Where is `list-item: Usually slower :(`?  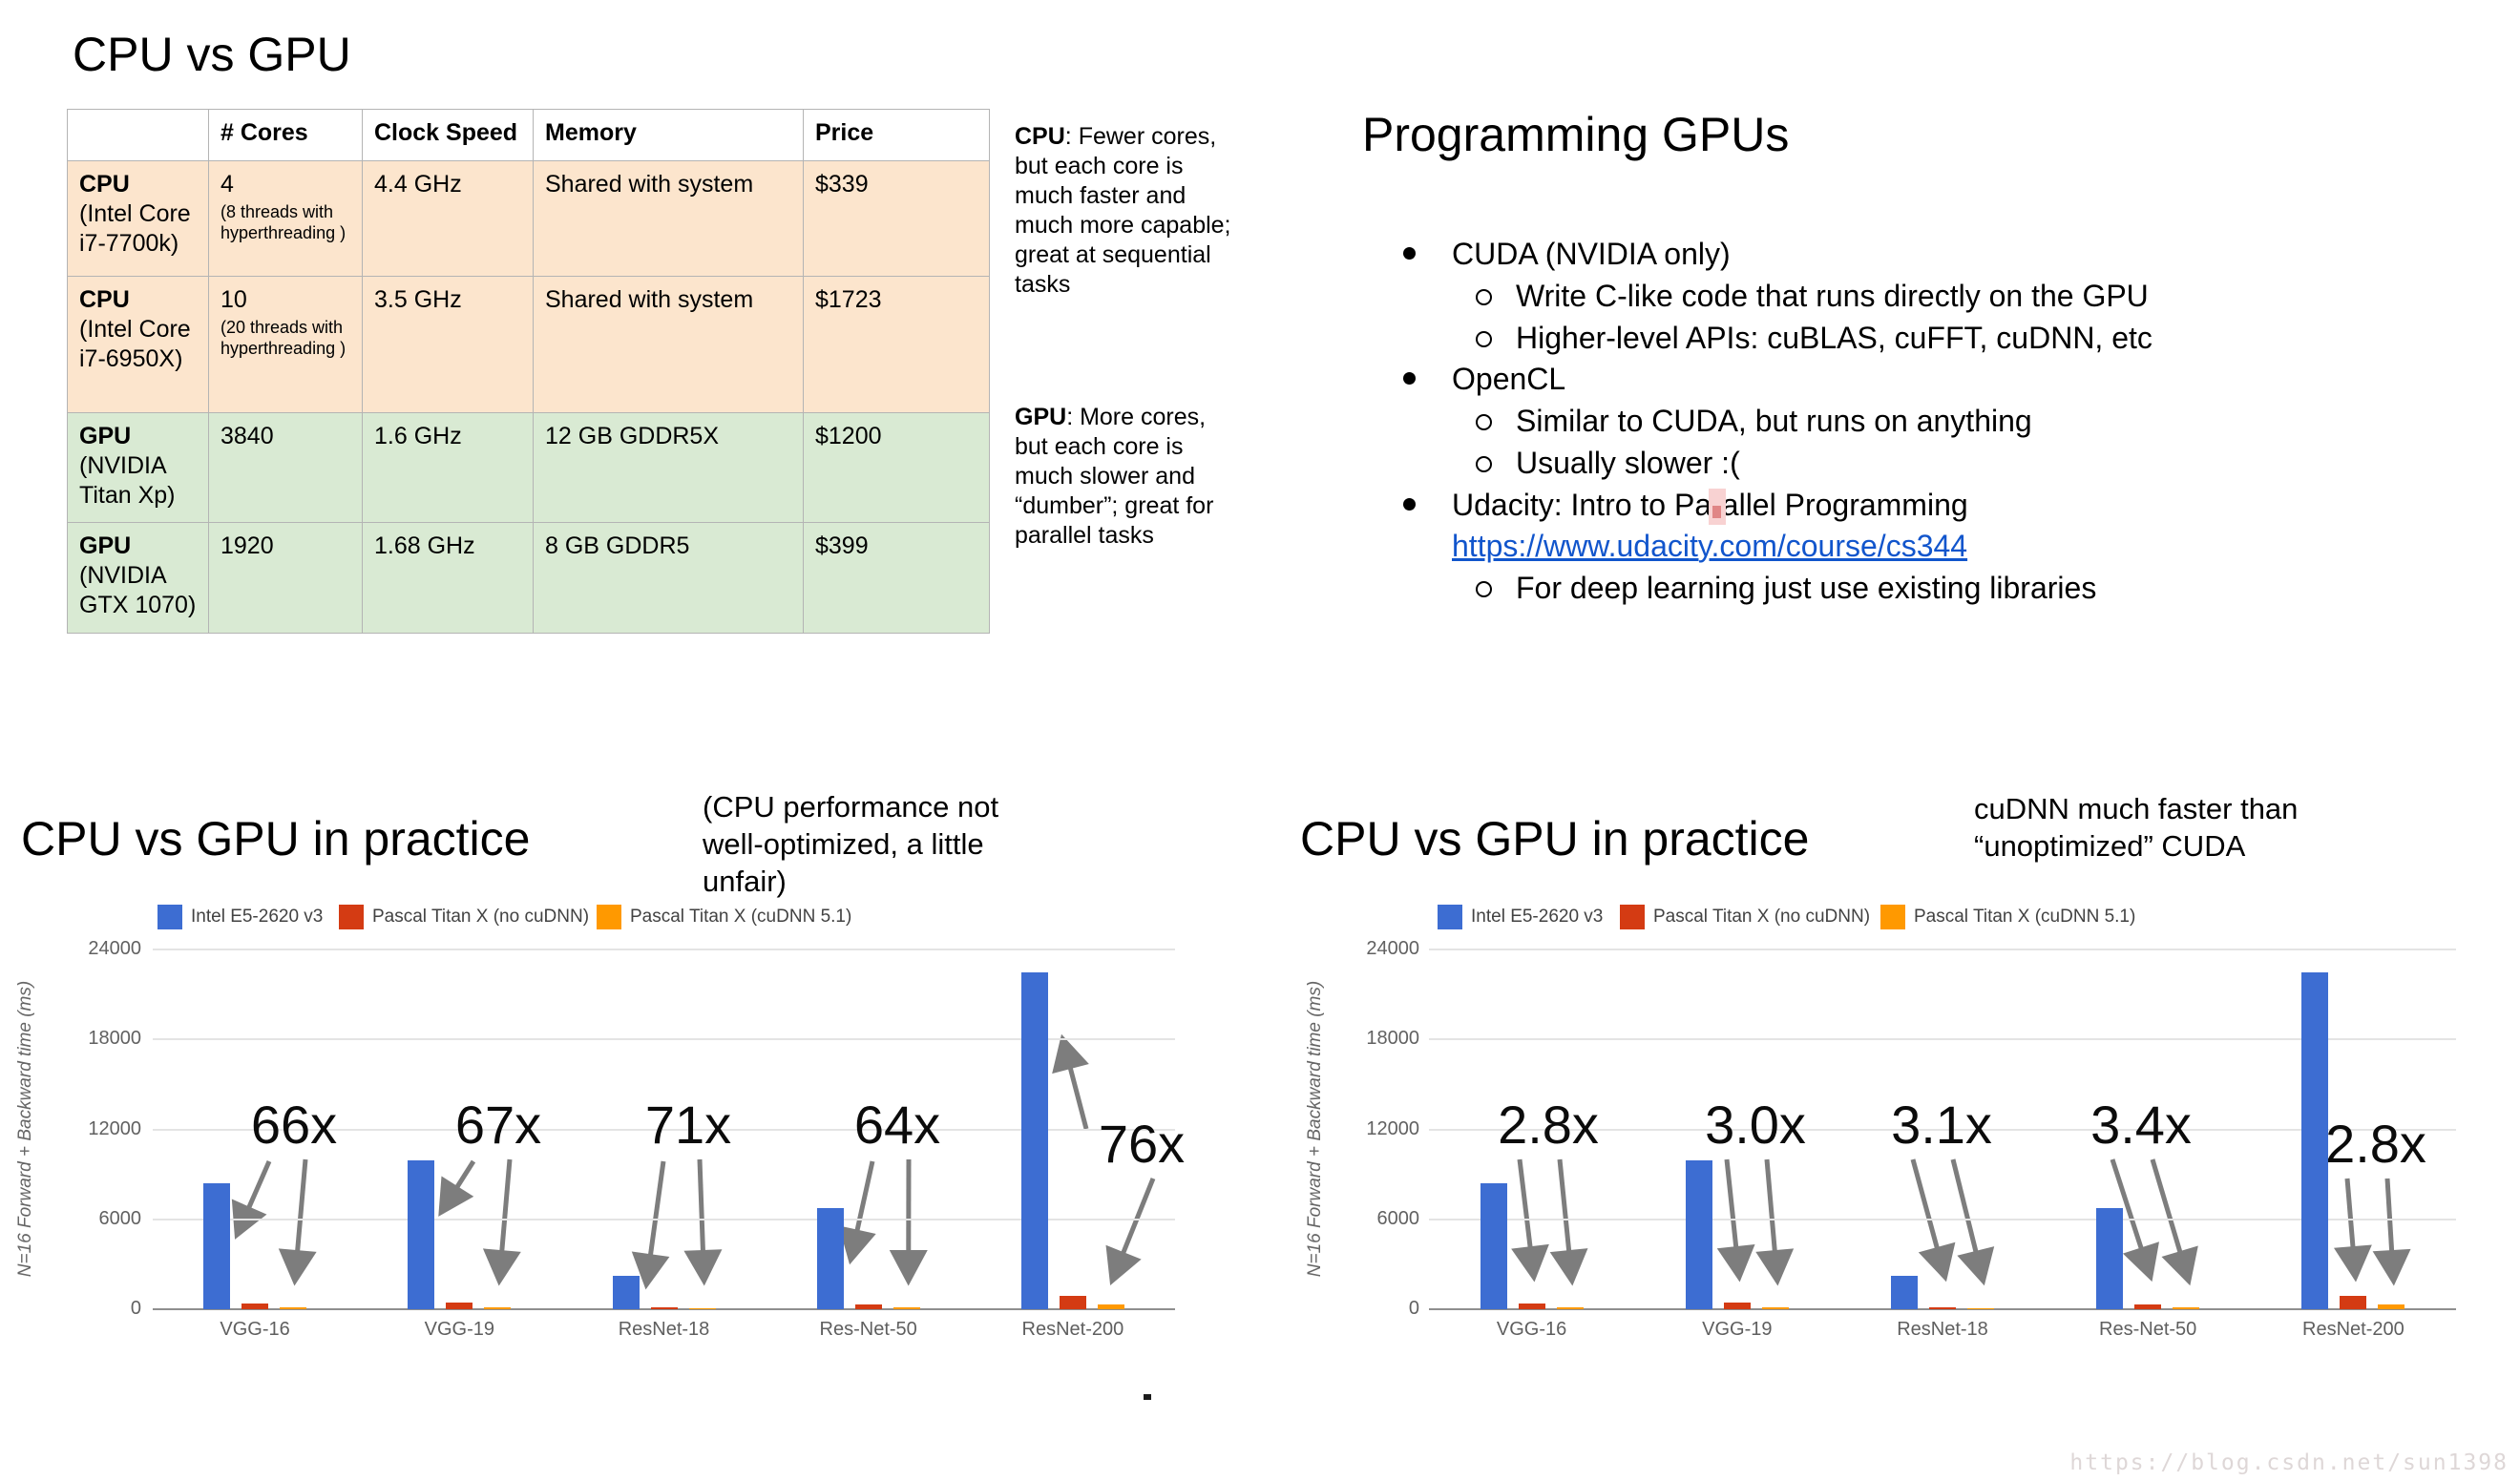
list-item: Usually slower :( is located at coordinates (1628, 462).